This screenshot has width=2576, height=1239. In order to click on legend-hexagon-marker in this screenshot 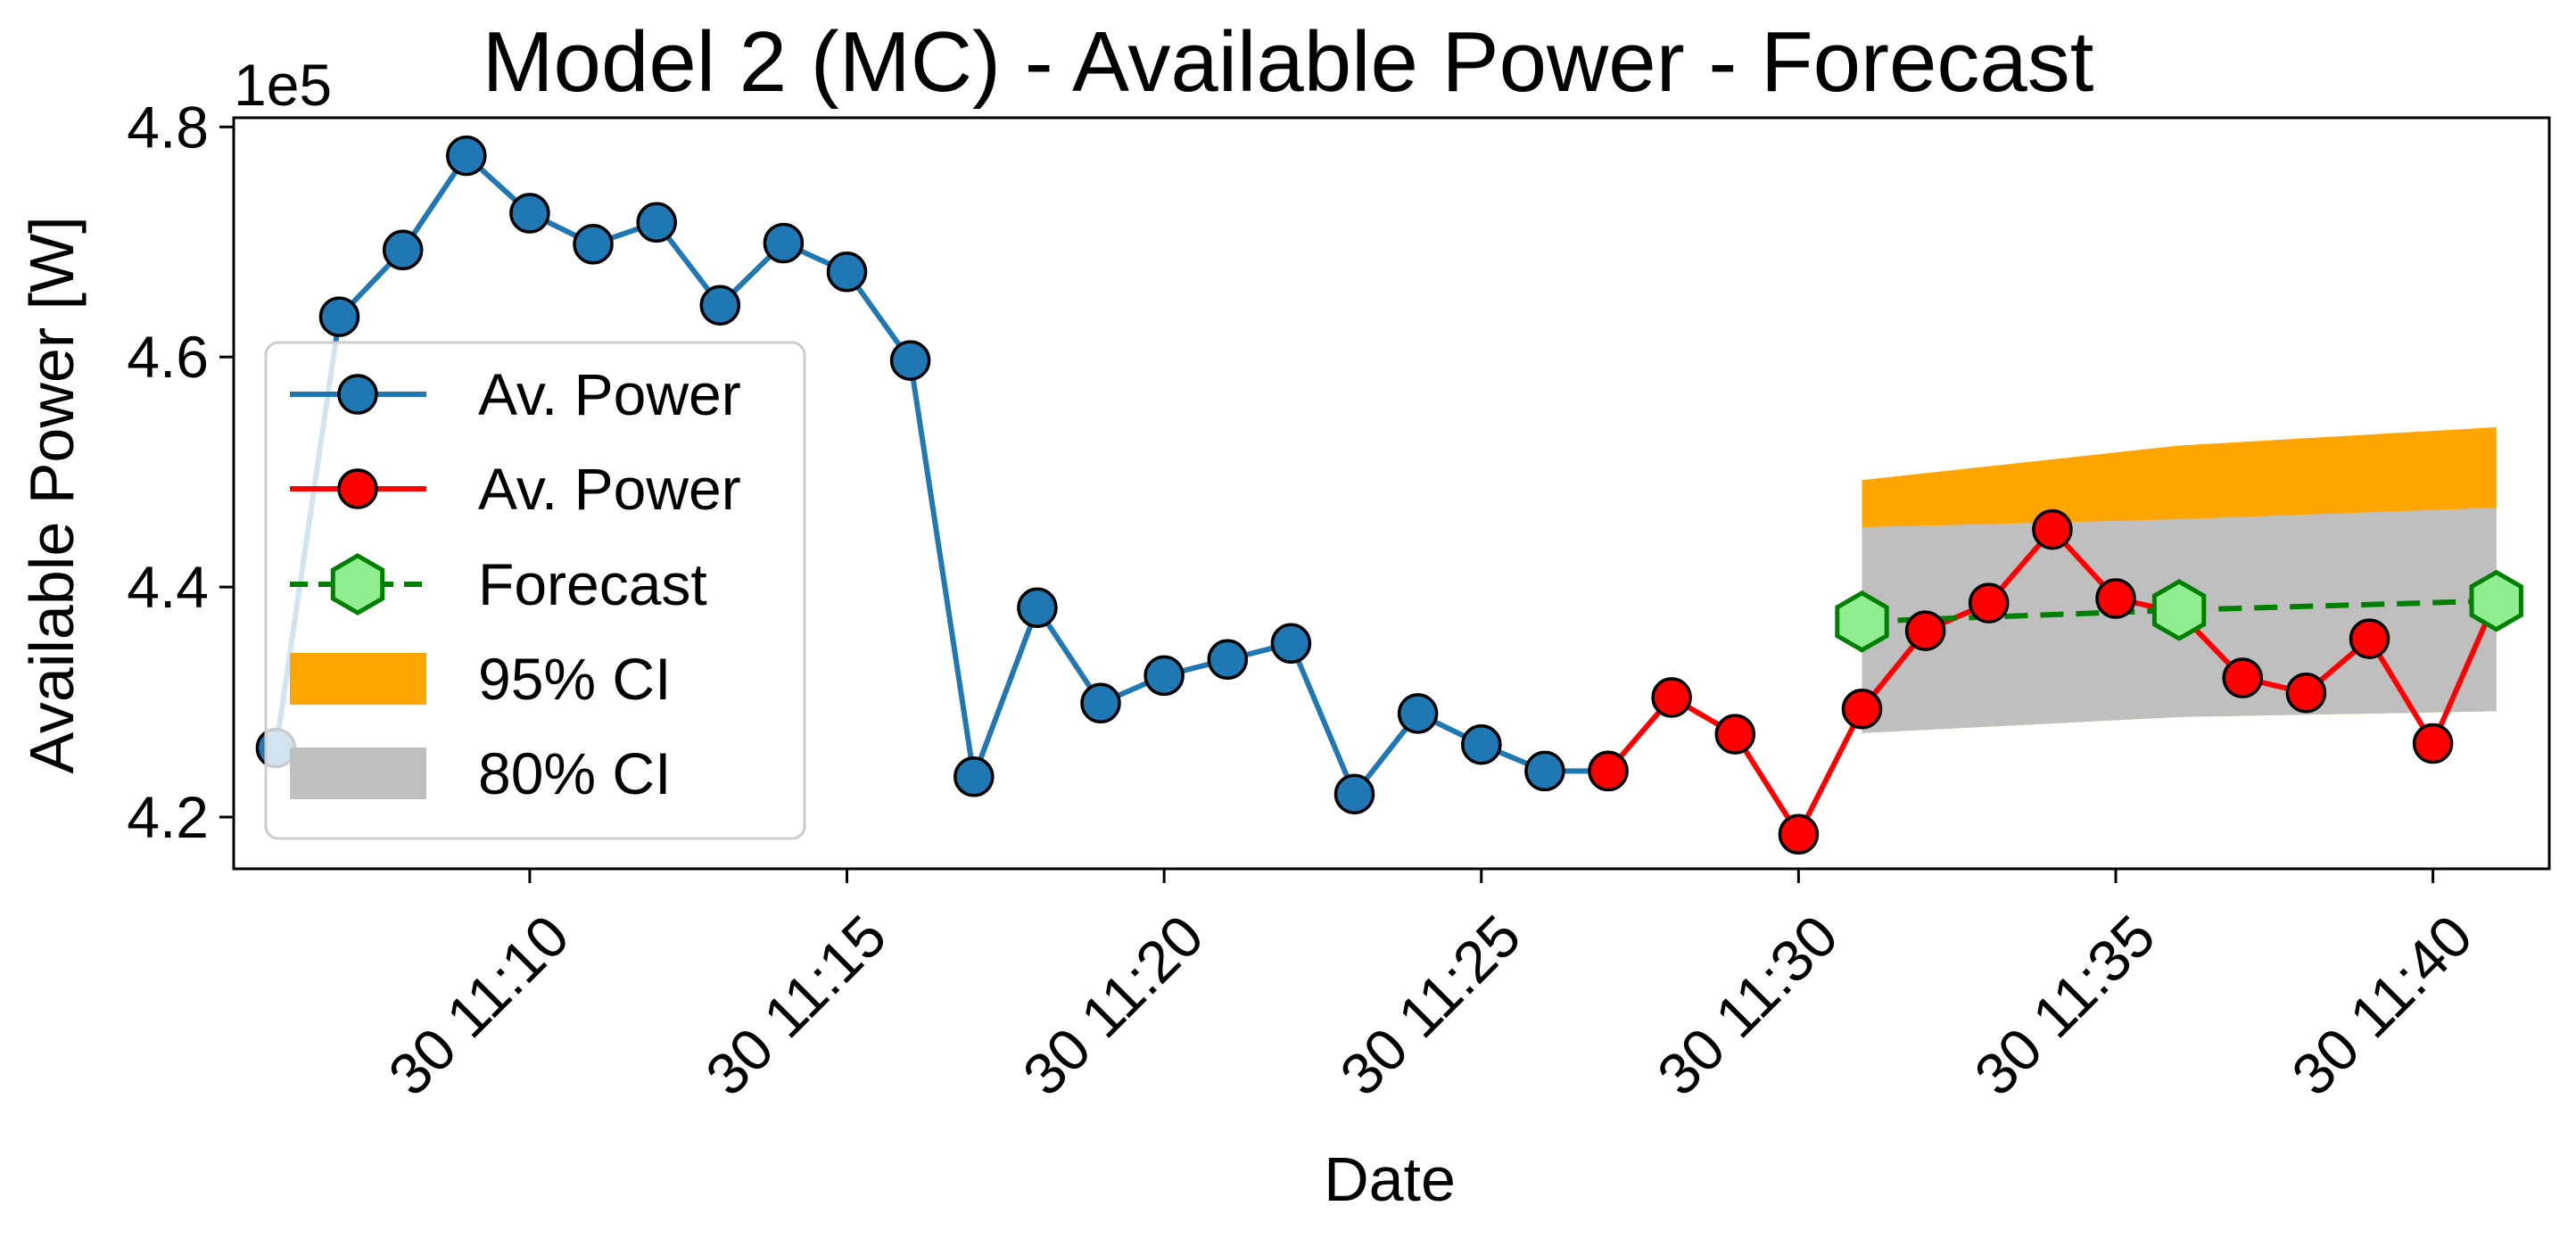, I will do `click(357, 584)`.